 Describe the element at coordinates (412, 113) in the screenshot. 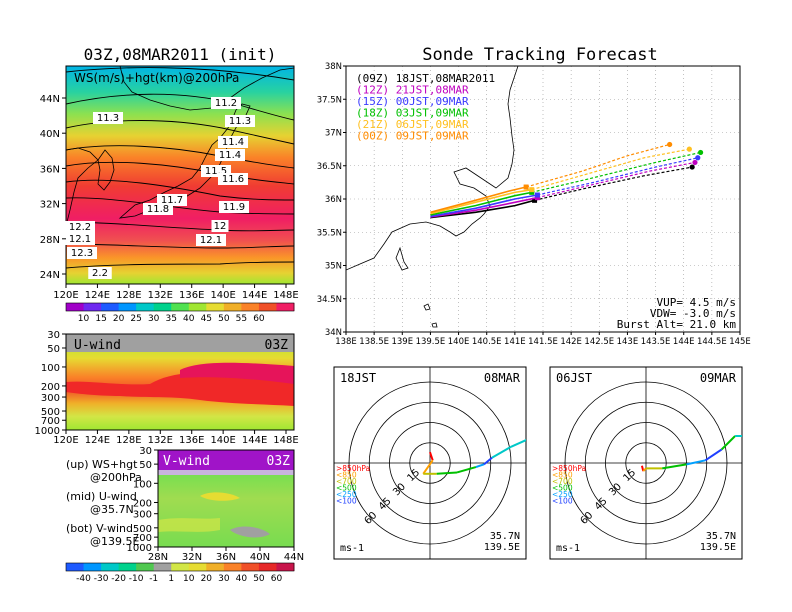

I see `track-legend-item: (18Z) 03JST,09MAR` at that location.